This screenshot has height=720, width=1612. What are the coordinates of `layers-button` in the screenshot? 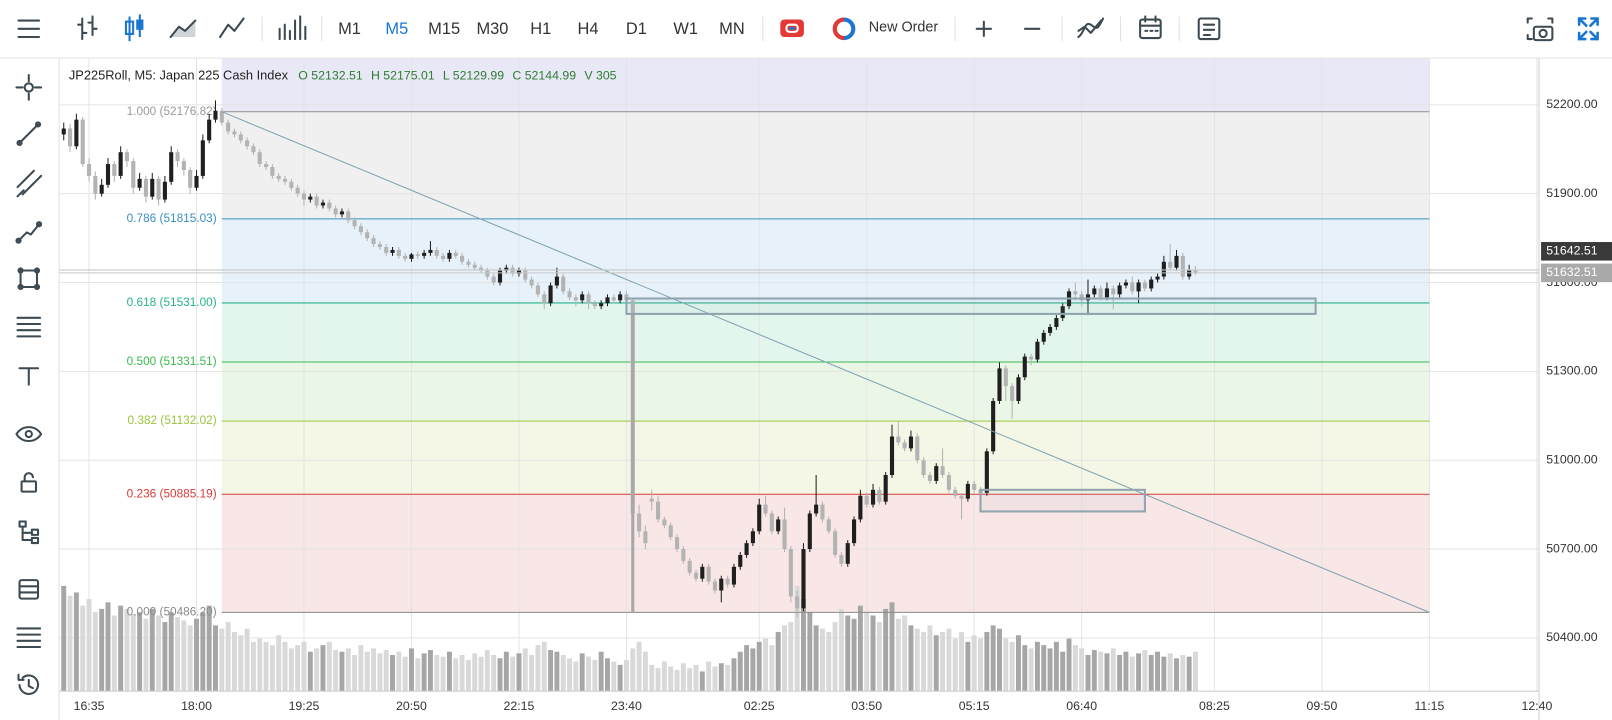 It's located at (29, 589).